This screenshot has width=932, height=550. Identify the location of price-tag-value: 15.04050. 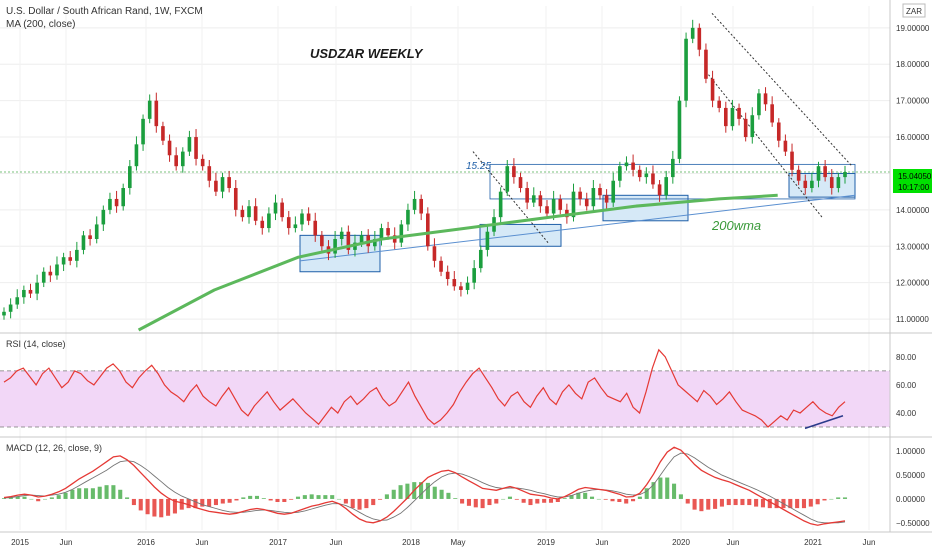
(915, 176).